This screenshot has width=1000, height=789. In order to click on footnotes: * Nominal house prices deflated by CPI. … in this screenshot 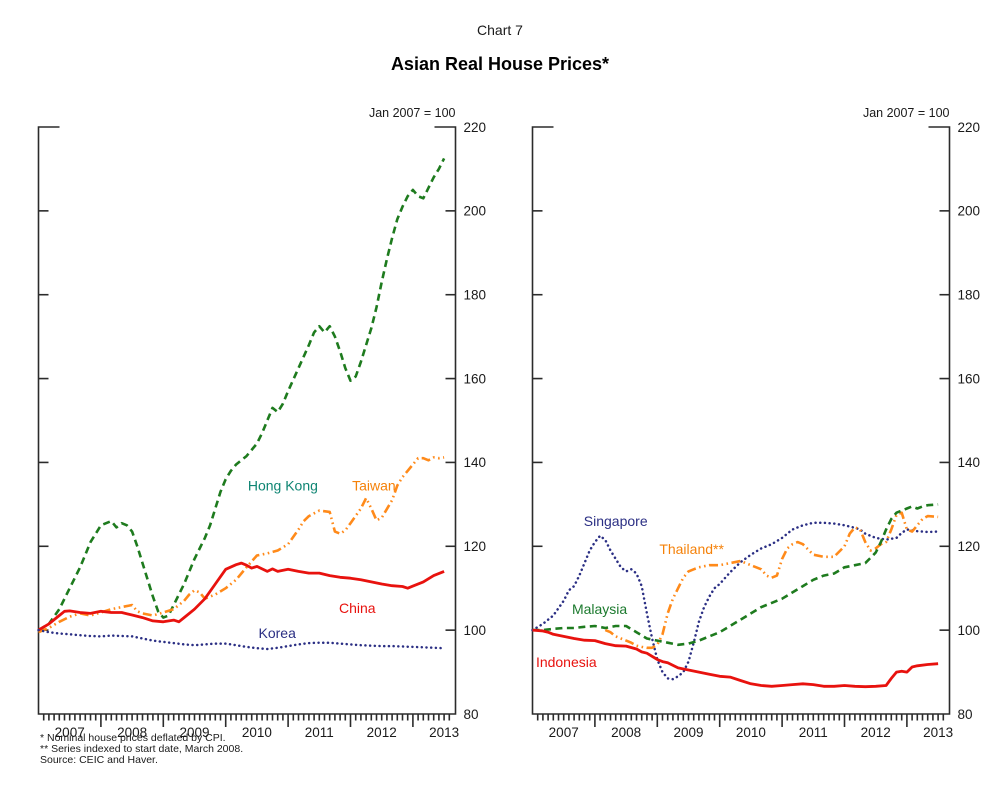, I will do `click(142, 749)`.